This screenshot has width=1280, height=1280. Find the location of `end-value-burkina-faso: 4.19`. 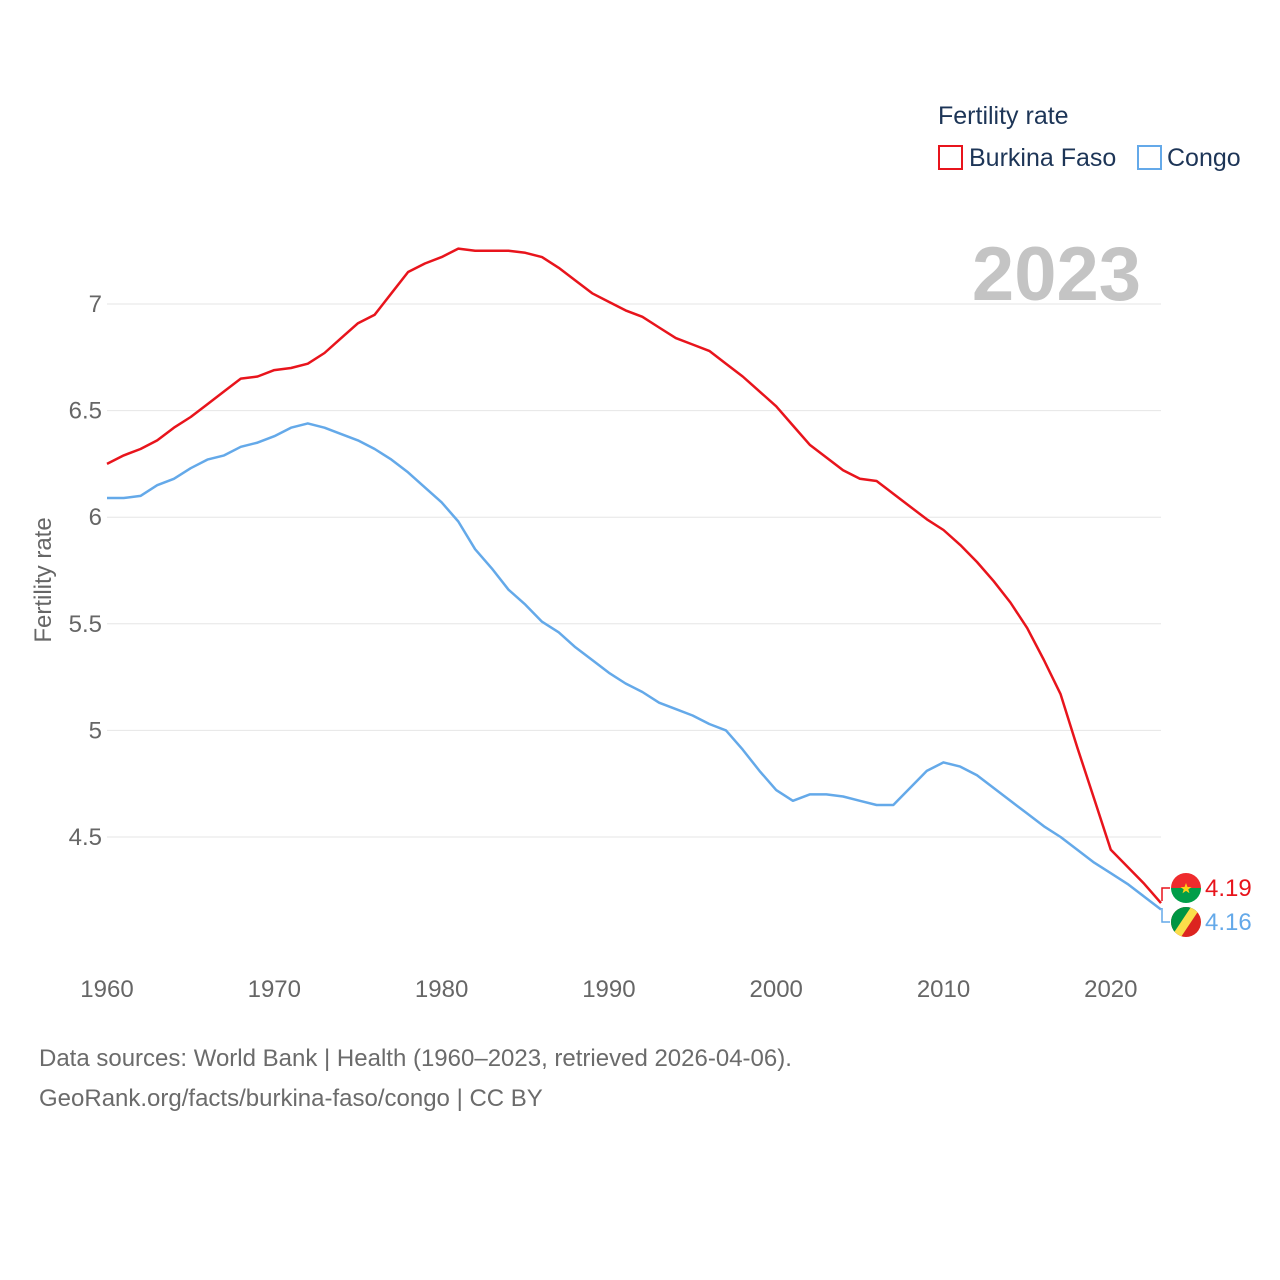

end-value-burkina-faso: 4.19 is located at coordinates (1228, 888).